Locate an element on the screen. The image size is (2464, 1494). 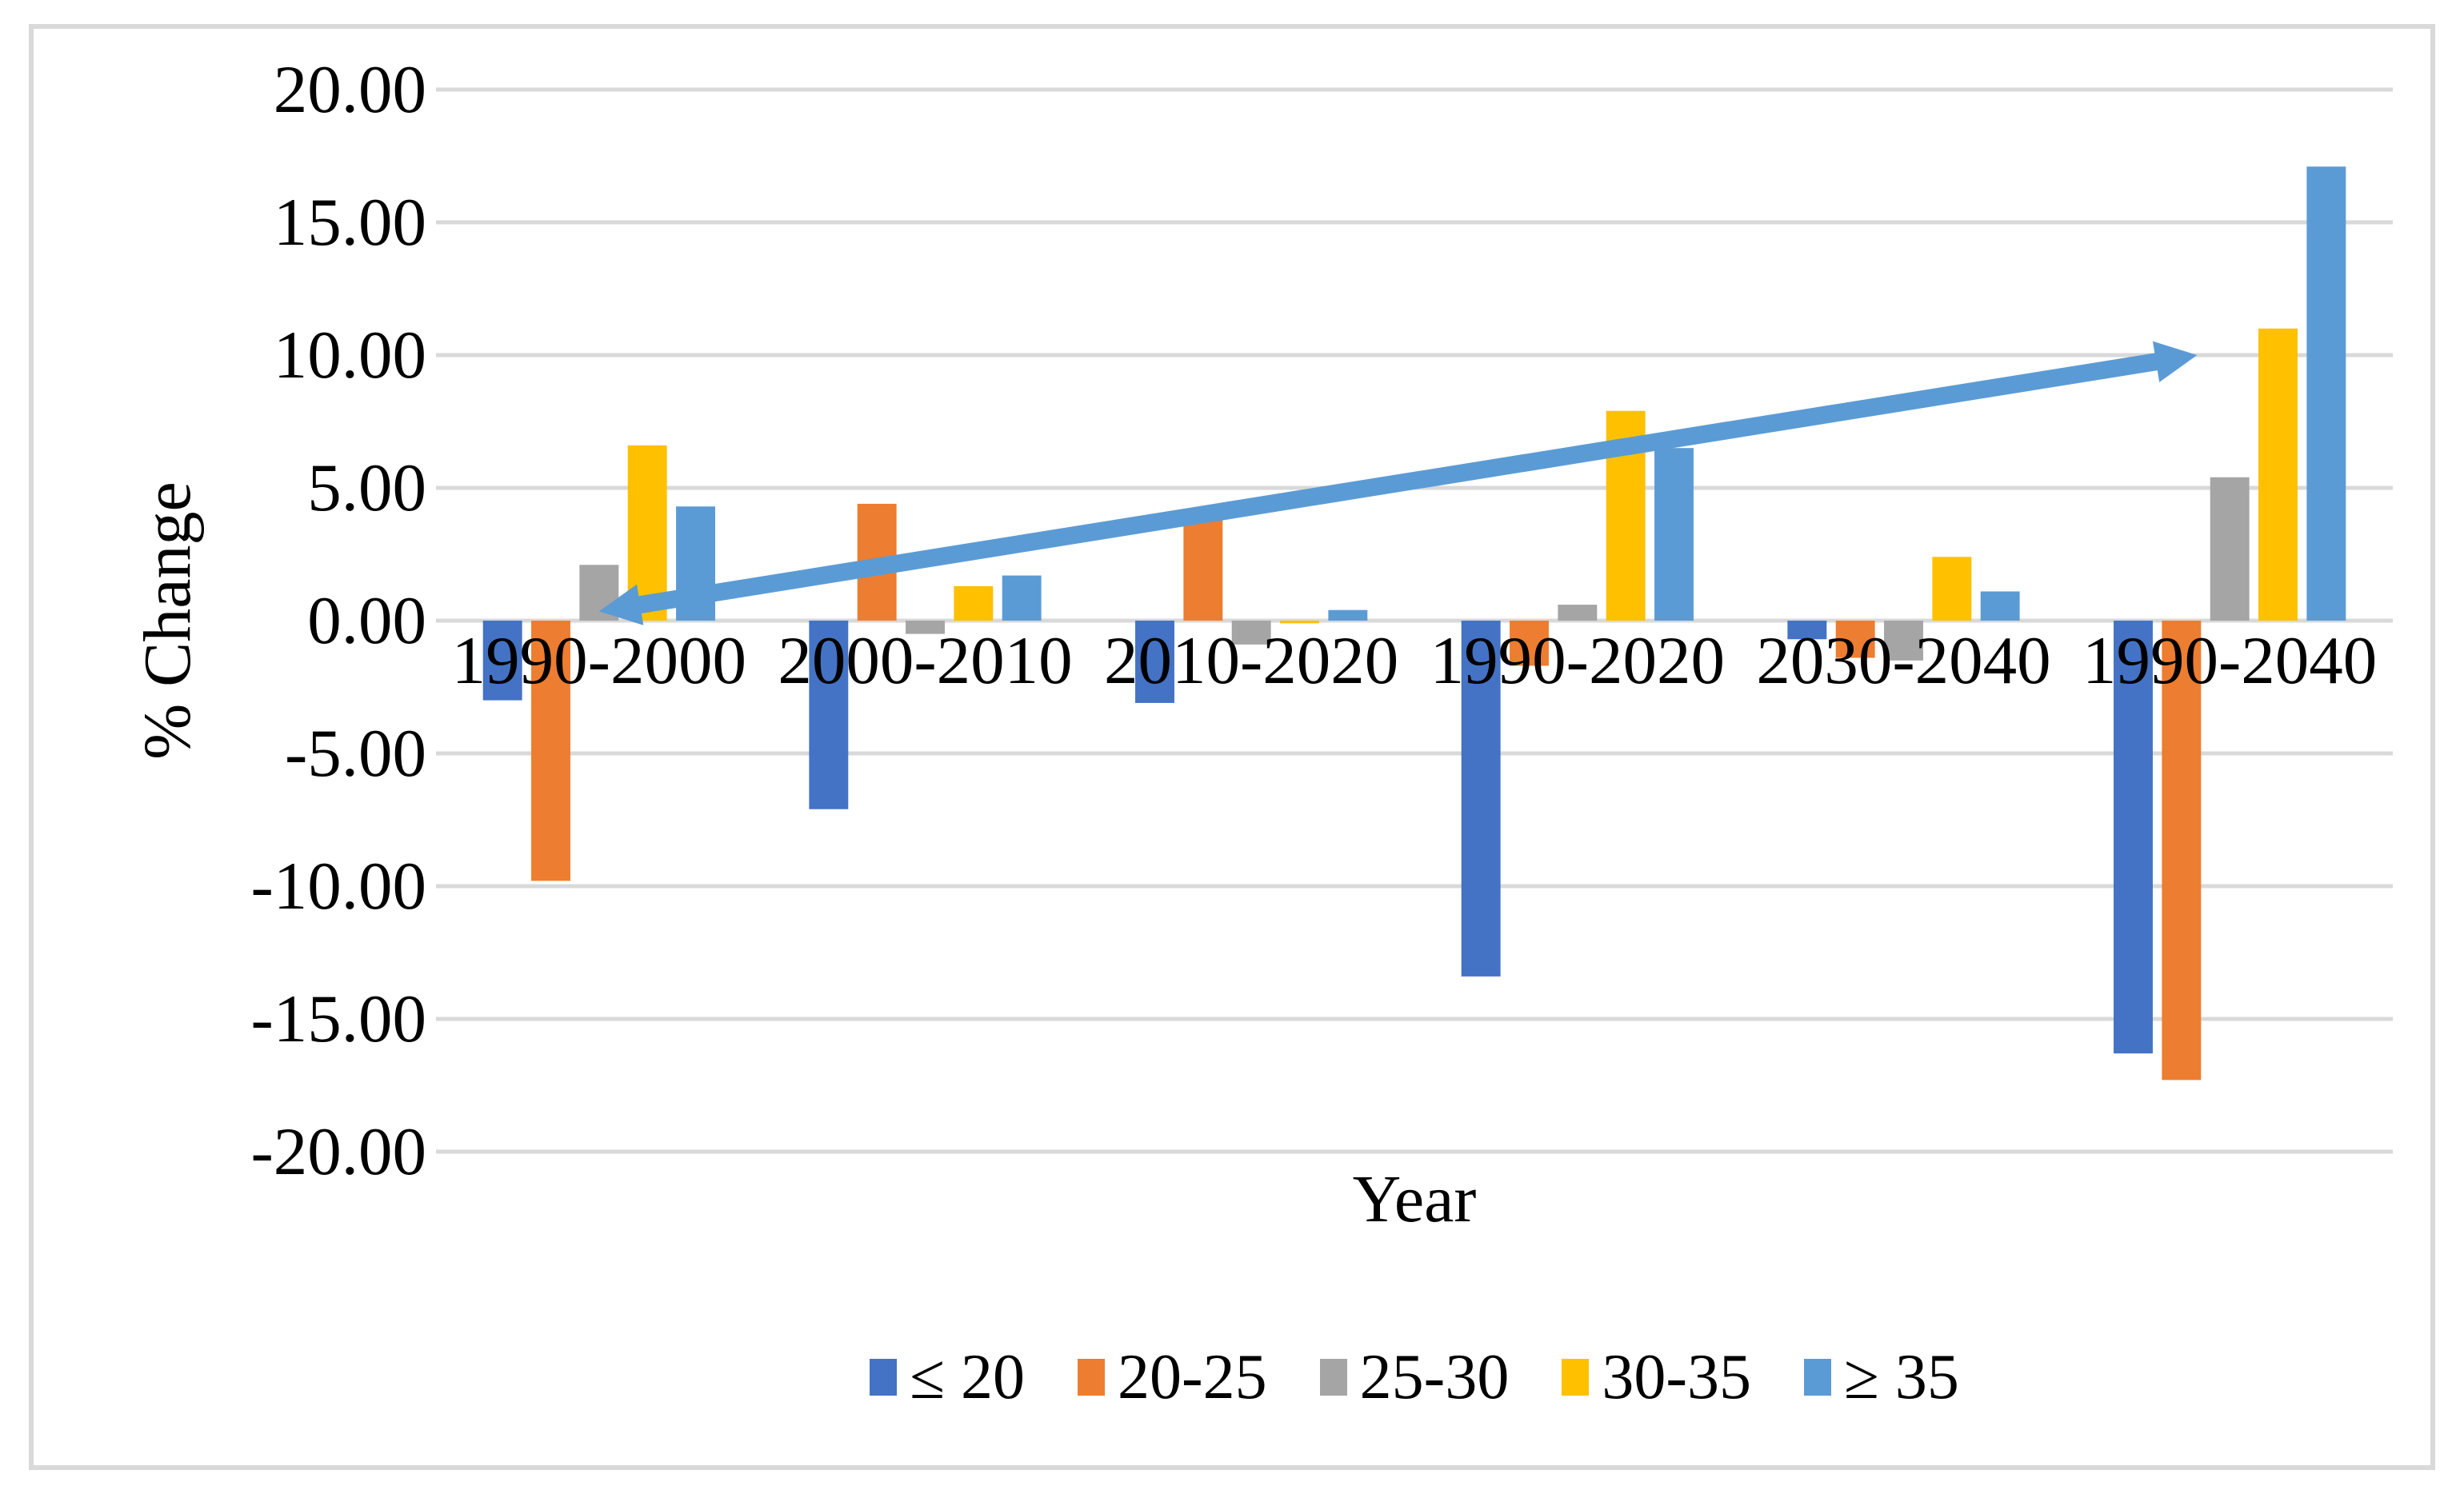
x-category-label: 1990-2000 is located at coordinates (598, 660).